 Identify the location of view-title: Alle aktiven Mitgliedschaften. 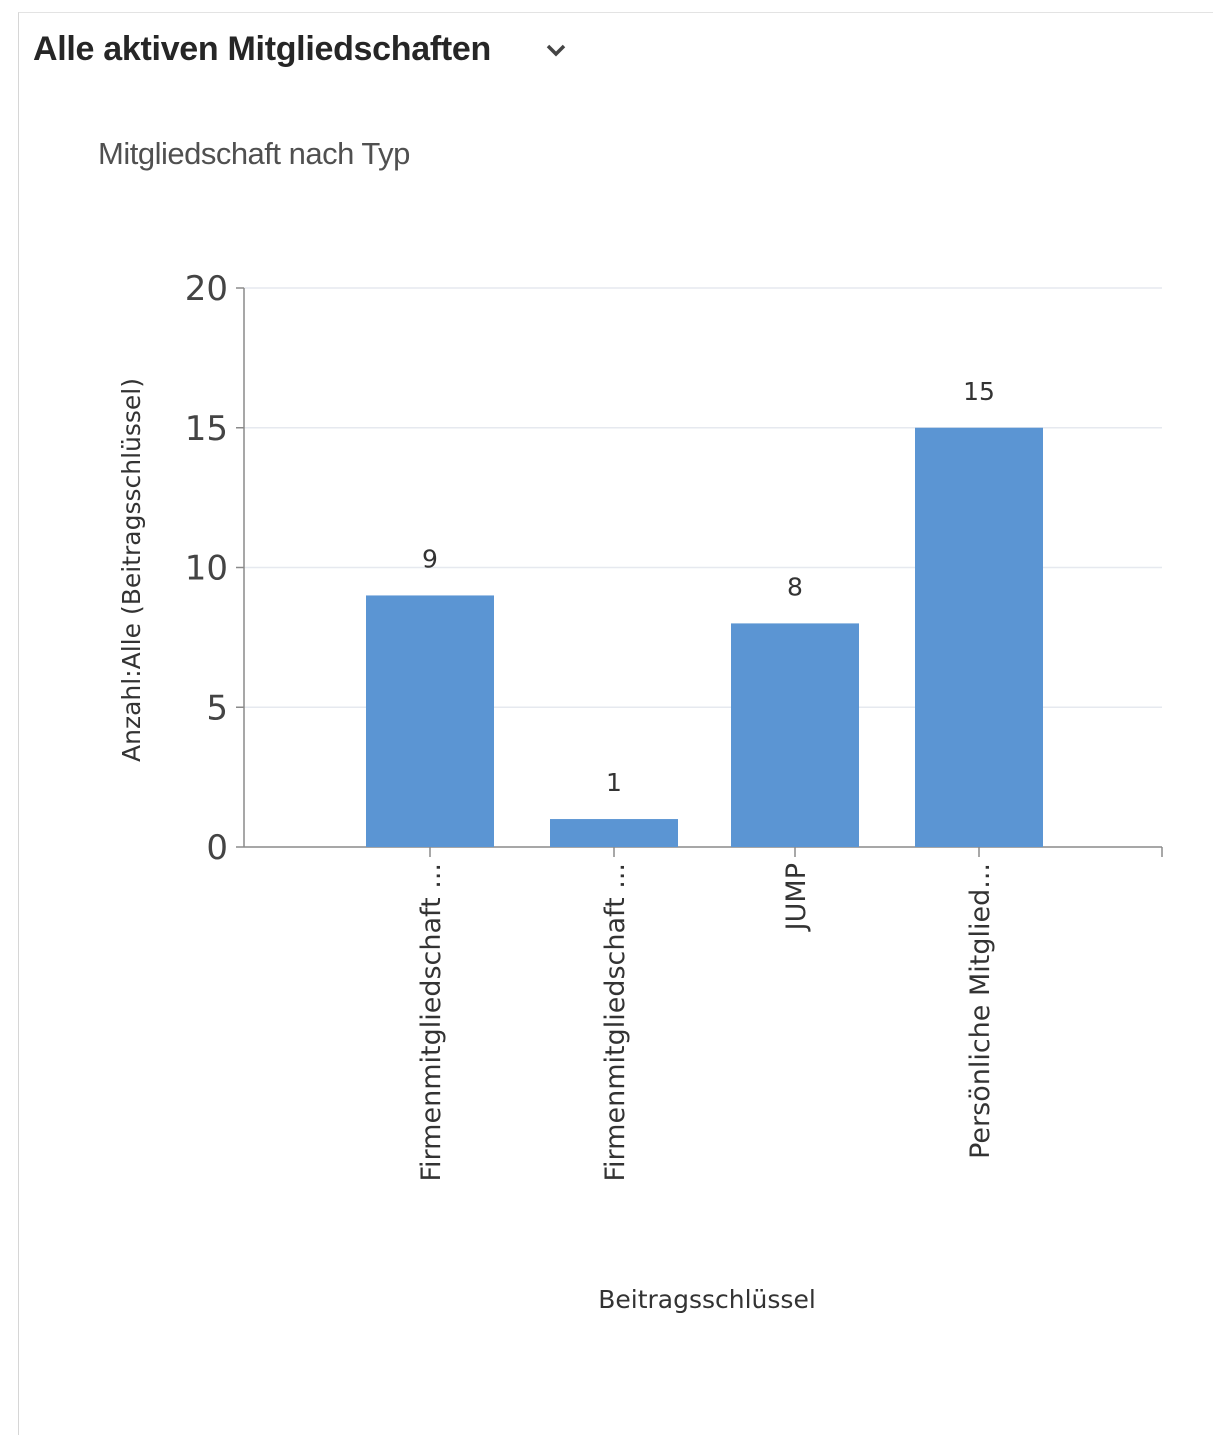
(262, 49).